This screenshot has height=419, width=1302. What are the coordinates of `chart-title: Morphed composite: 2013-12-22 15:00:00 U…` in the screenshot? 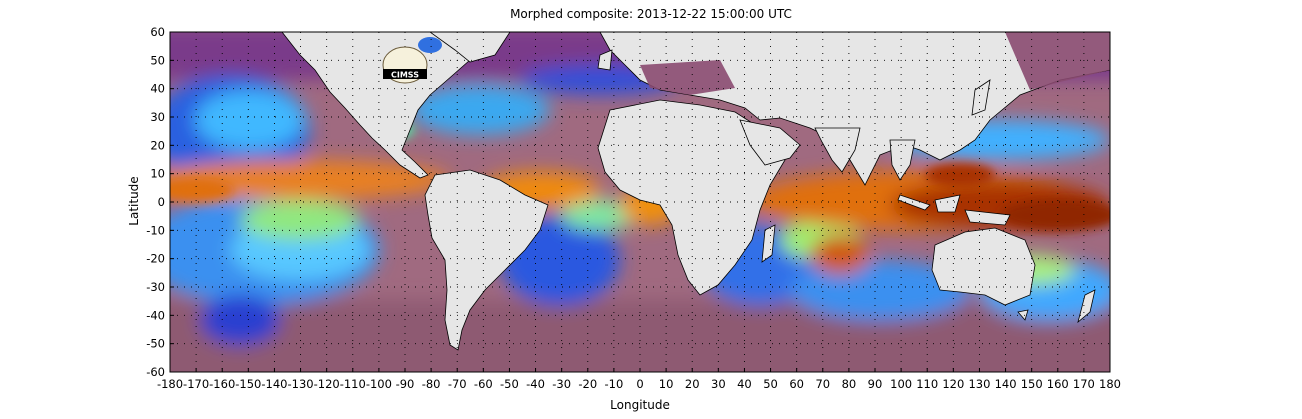 It's located at (651, 14).